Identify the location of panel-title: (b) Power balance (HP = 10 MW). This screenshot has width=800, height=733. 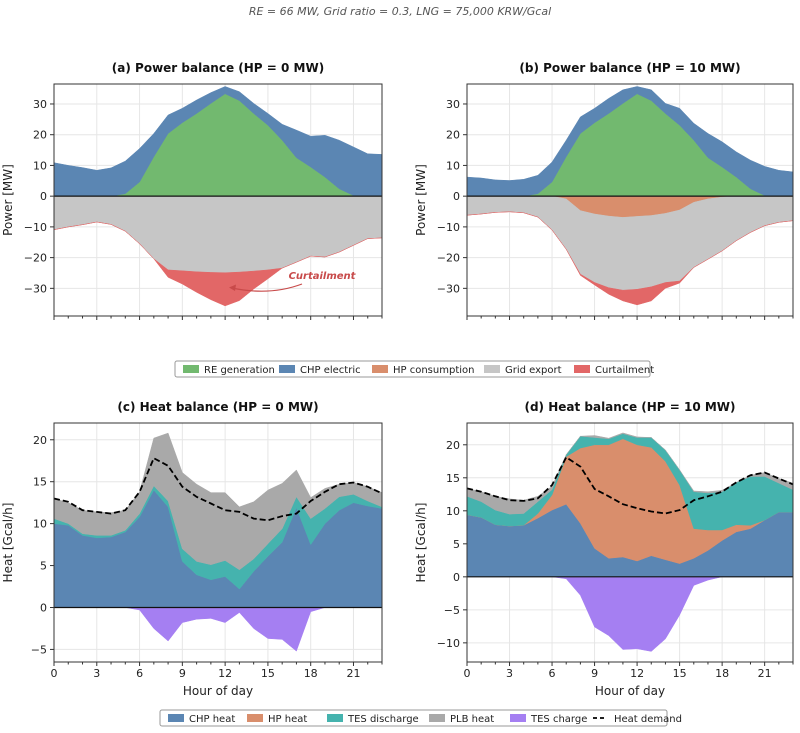
(629, 68).